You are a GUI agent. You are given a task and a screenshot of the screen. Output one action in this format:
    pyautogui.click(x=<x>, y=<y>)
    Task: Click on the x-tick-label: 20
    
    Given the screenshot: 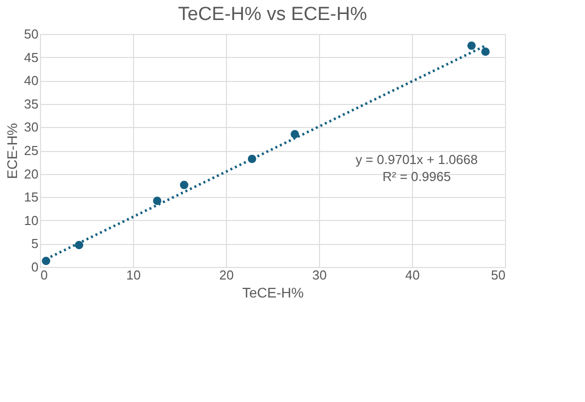 What is the action you would take?
    pyautogui.click(x=226, y=275)
    